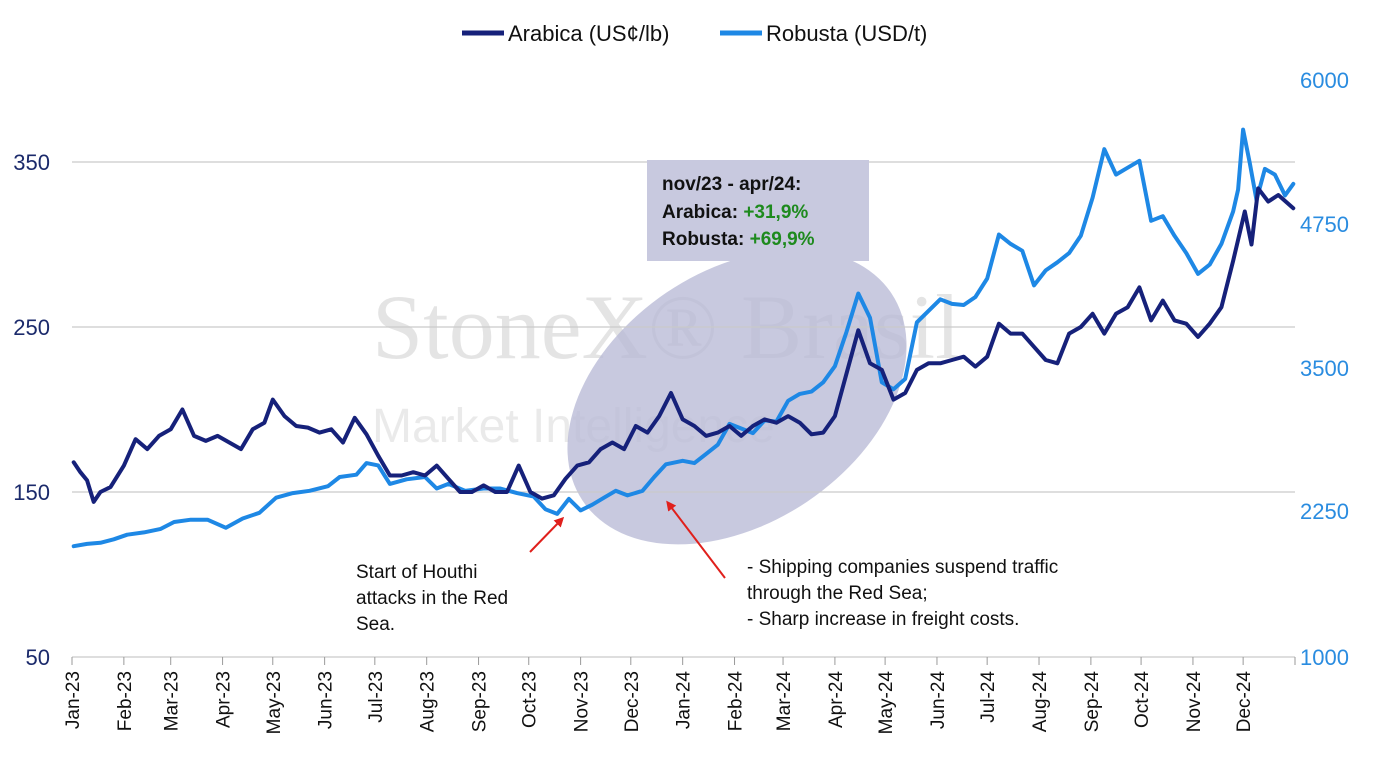  I want to click on highlight-ellipse, so click(737, 397).